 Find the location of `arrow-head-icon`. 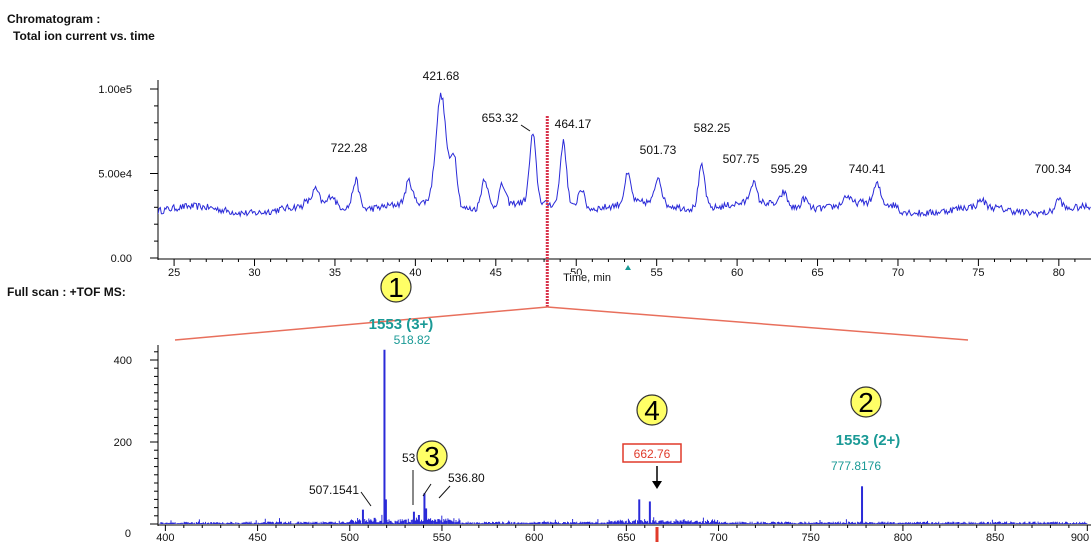

arrow-head-icon is located at coordinates (657, 485).